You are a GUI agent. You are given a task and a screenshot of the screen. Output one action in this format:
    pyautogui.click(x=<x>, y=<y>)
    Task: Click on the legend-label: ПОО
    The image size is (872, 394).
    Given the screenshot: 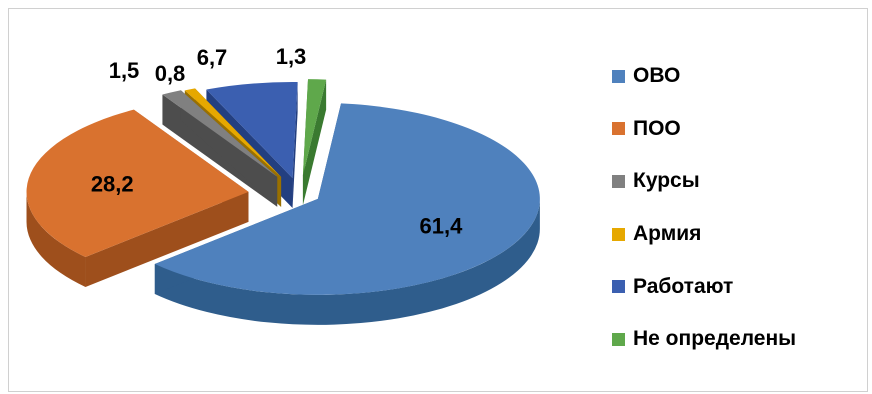 What is the action you would take?
    pyautogui.click(x=657, y=128)
    